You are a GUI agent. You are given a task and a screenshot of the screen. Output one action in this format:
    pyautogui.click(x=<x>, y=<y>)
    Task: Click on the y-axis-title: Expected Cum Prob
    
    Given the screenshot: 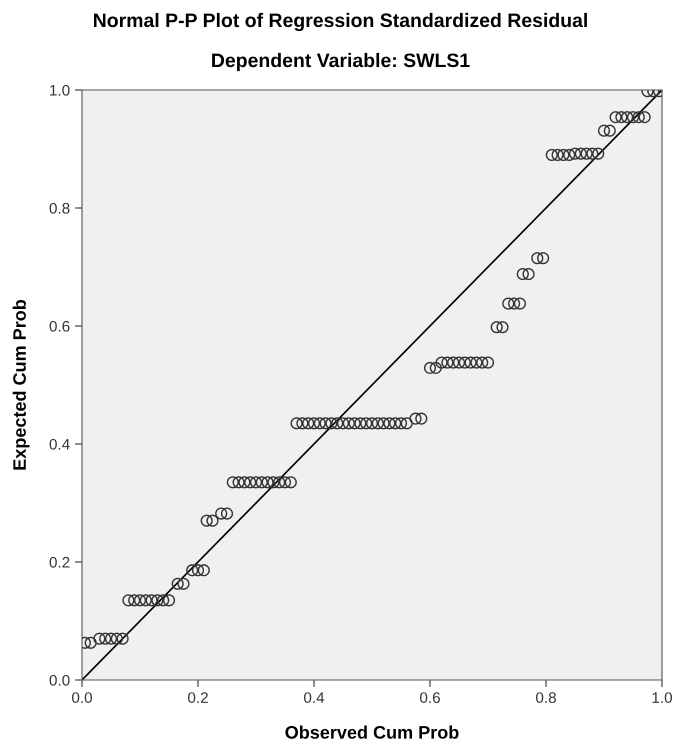 What is the action you would take?
    pyautogui.click(x=21, y=385)
    